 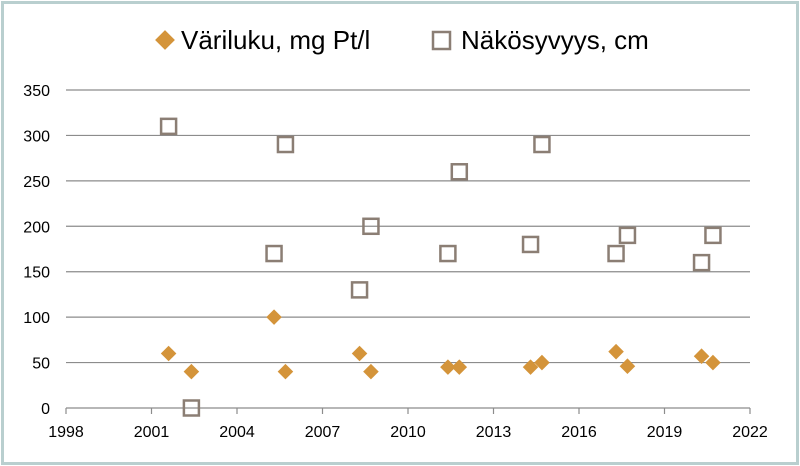 What do you see at coordinates (36, 136) in the screenshot?
I see `y-tick-label: 300` at bounding box center [36, 136].